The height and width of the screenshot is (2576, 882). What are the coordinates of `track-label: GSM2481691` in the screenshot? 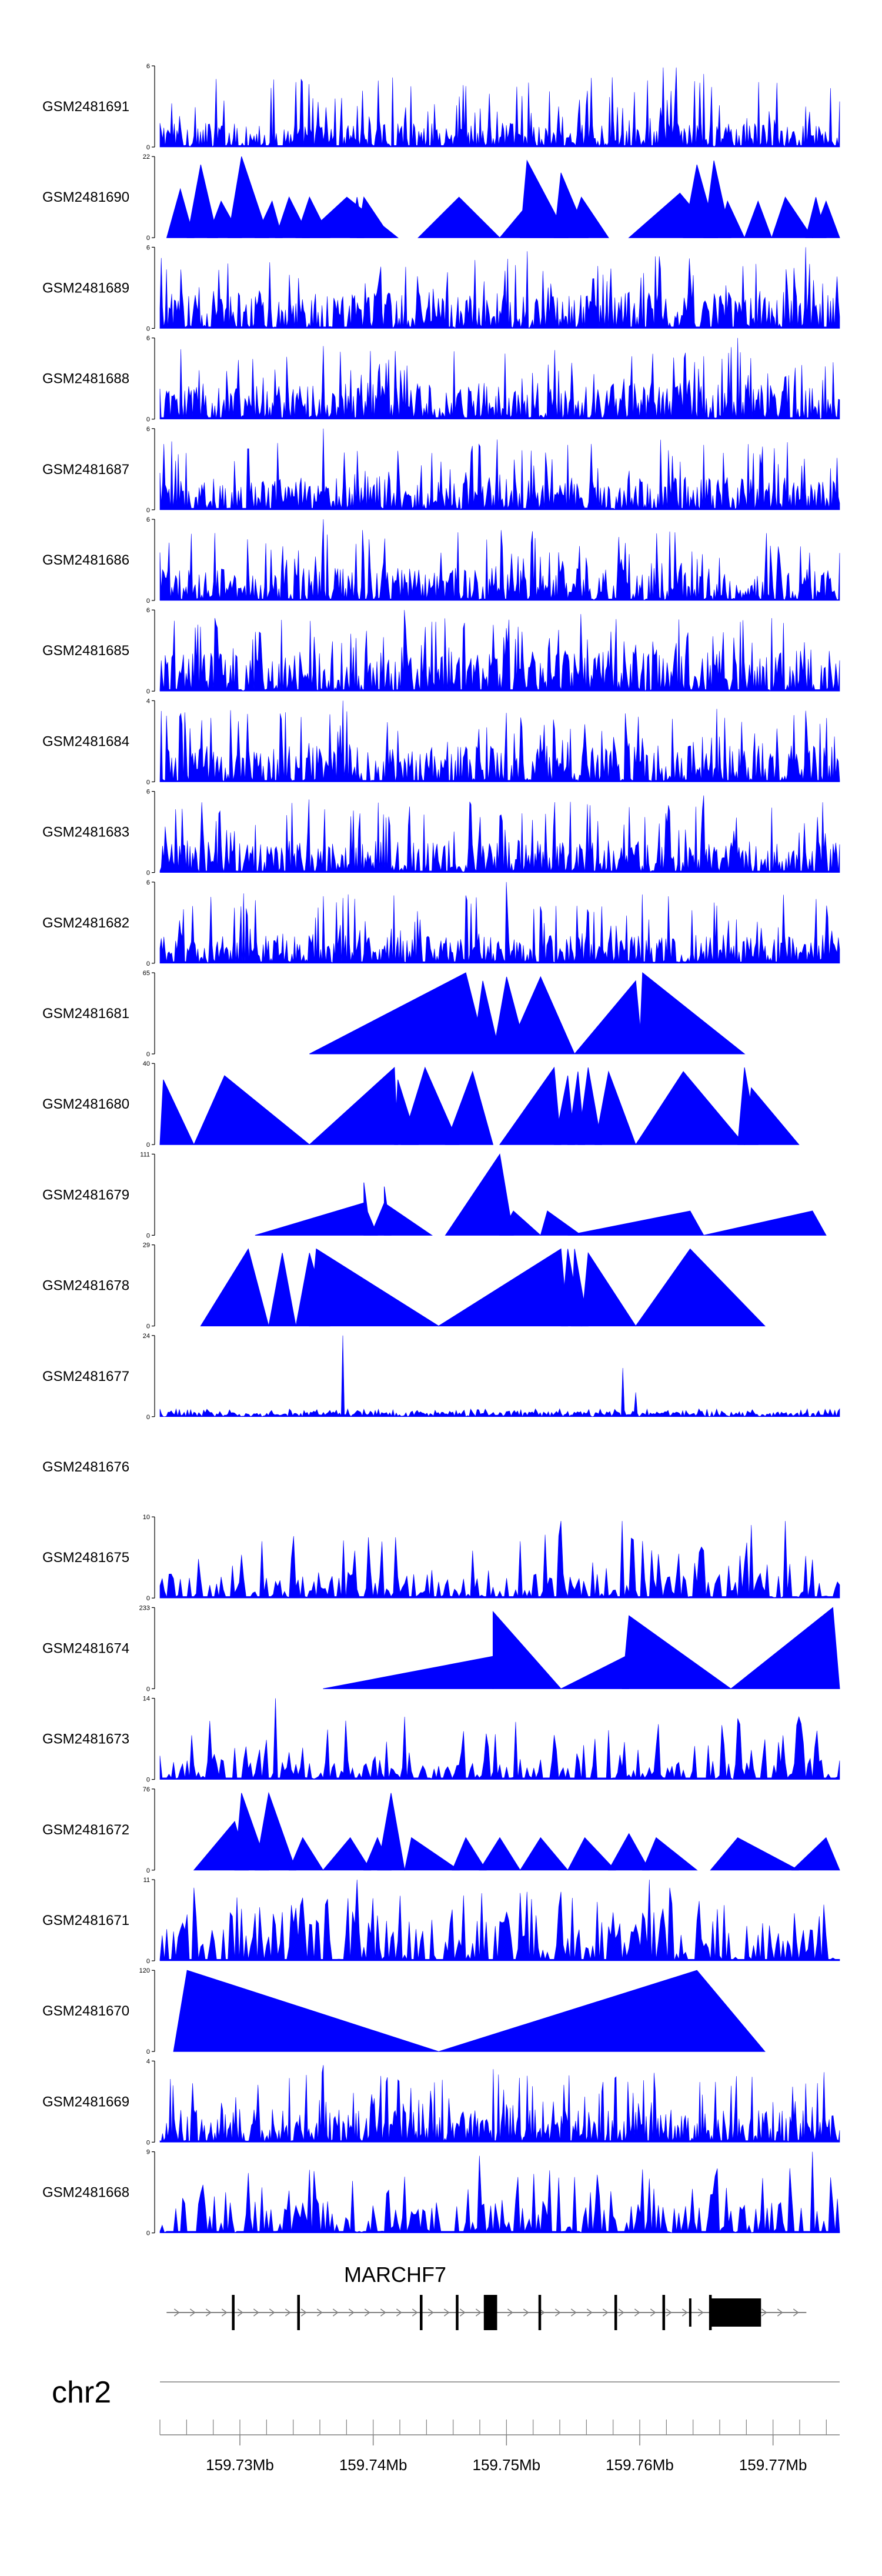 It's located at (85, 107).